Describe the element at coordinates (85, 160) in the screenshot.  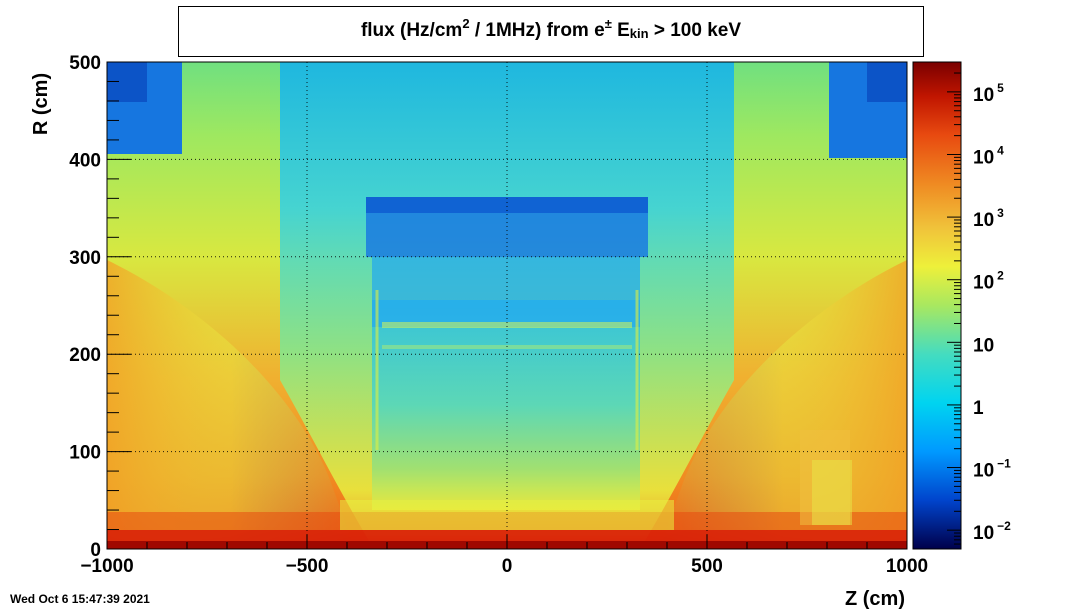
I see `y-tick-label: 400` at that location.